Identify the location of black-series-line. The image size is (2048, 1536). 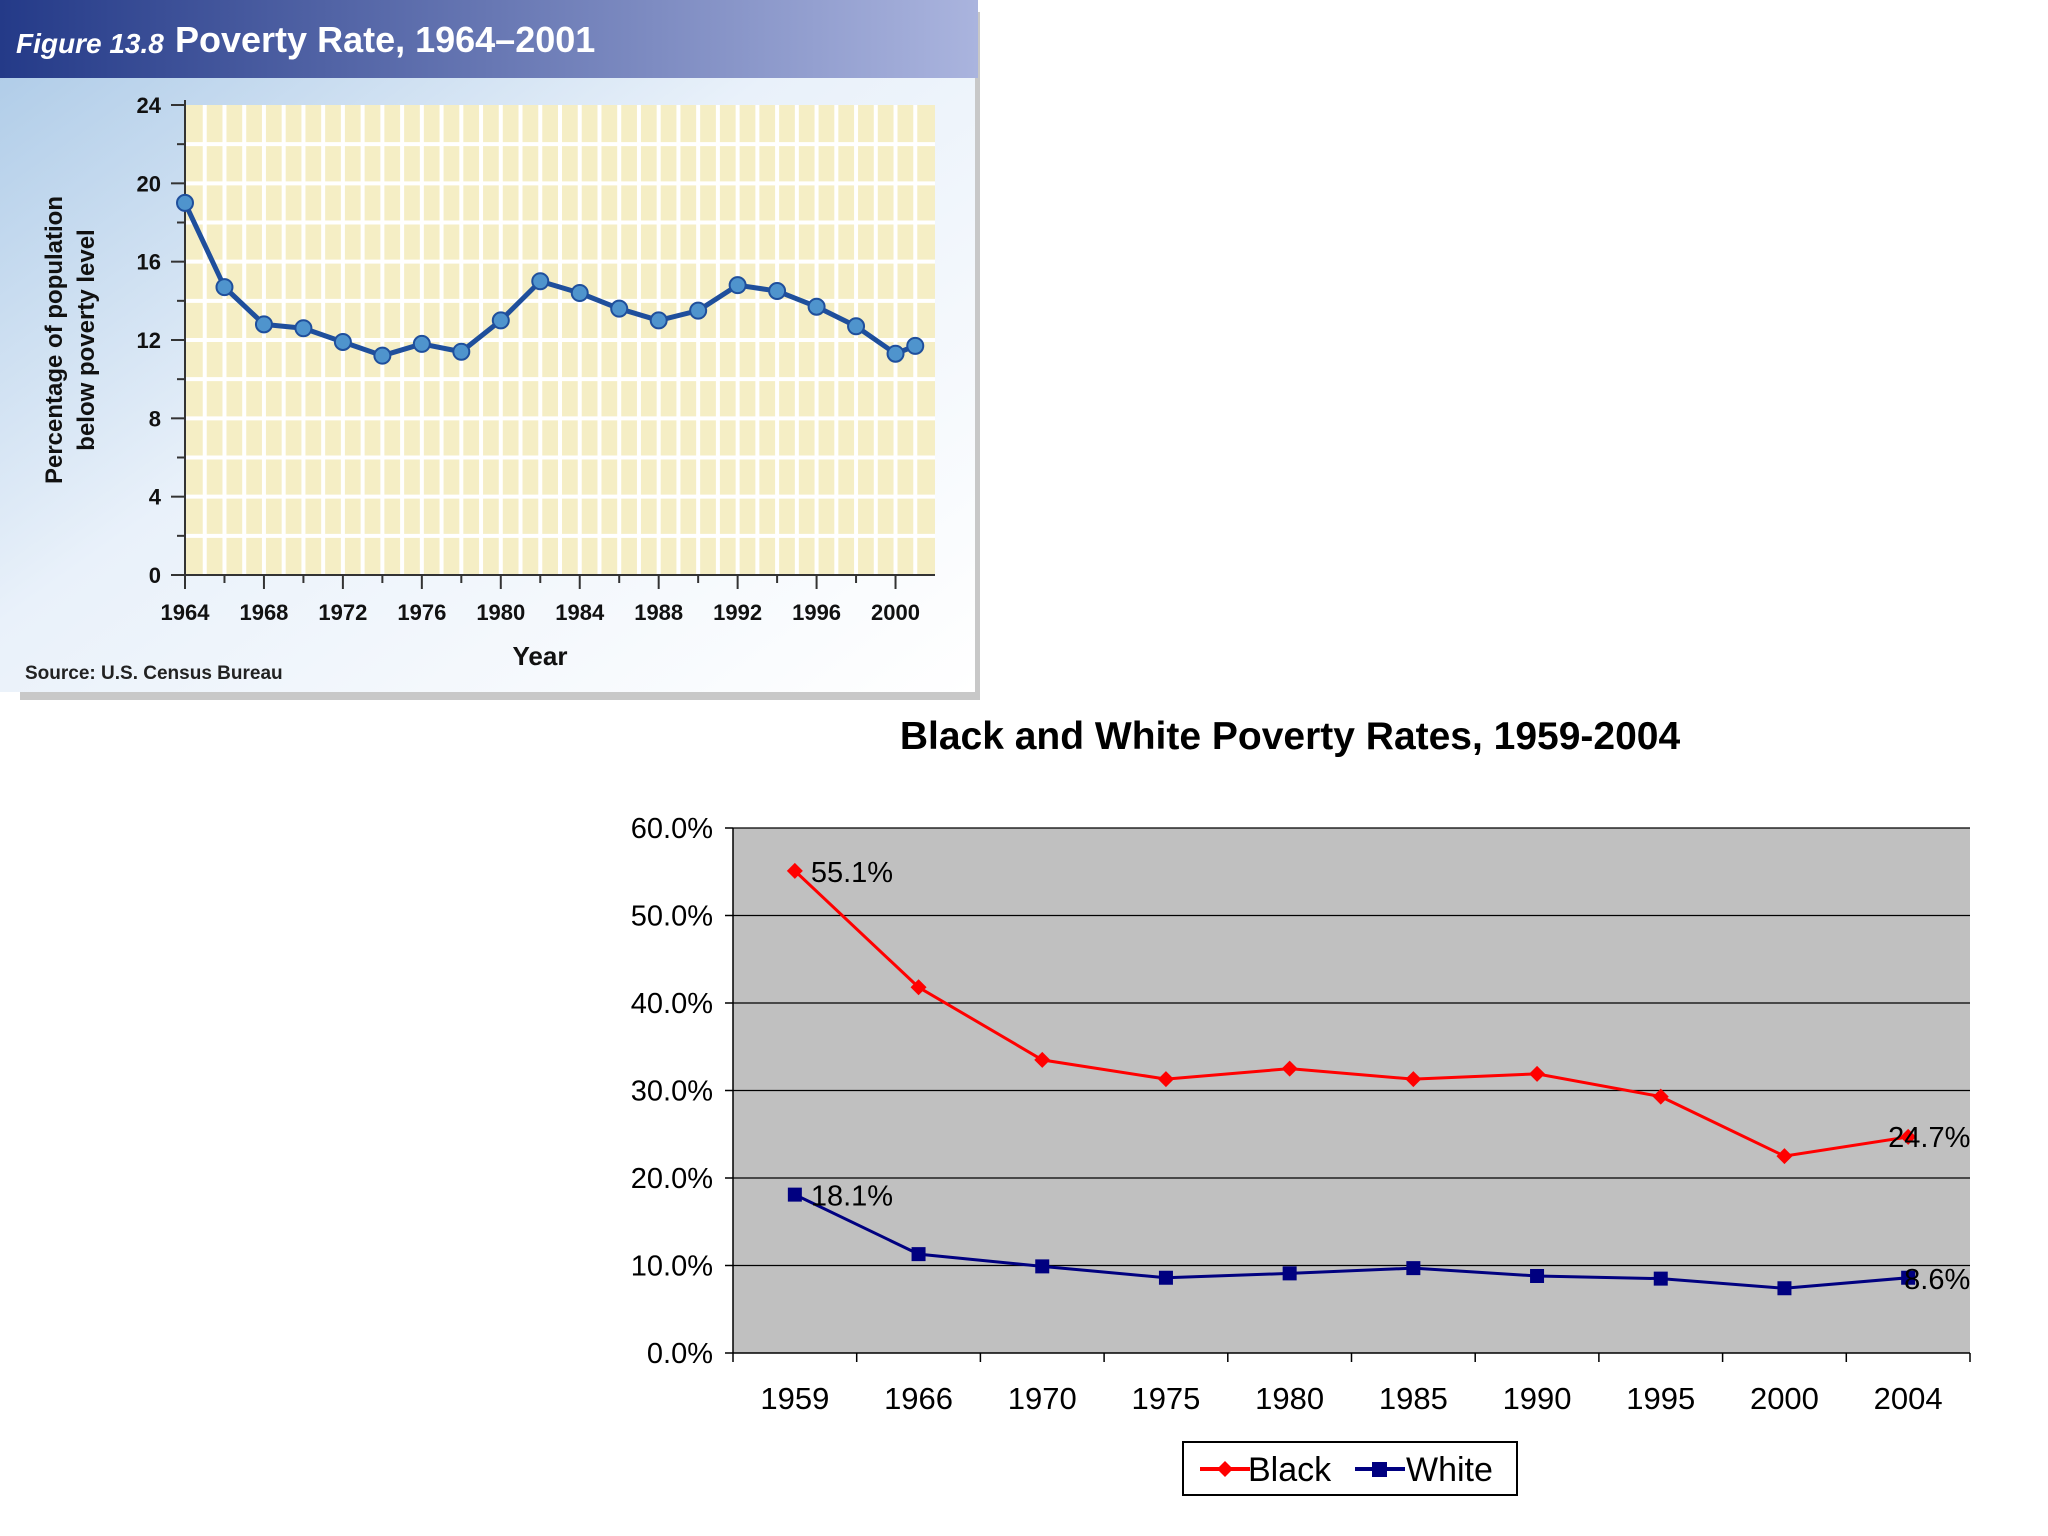
(1351, 1013).